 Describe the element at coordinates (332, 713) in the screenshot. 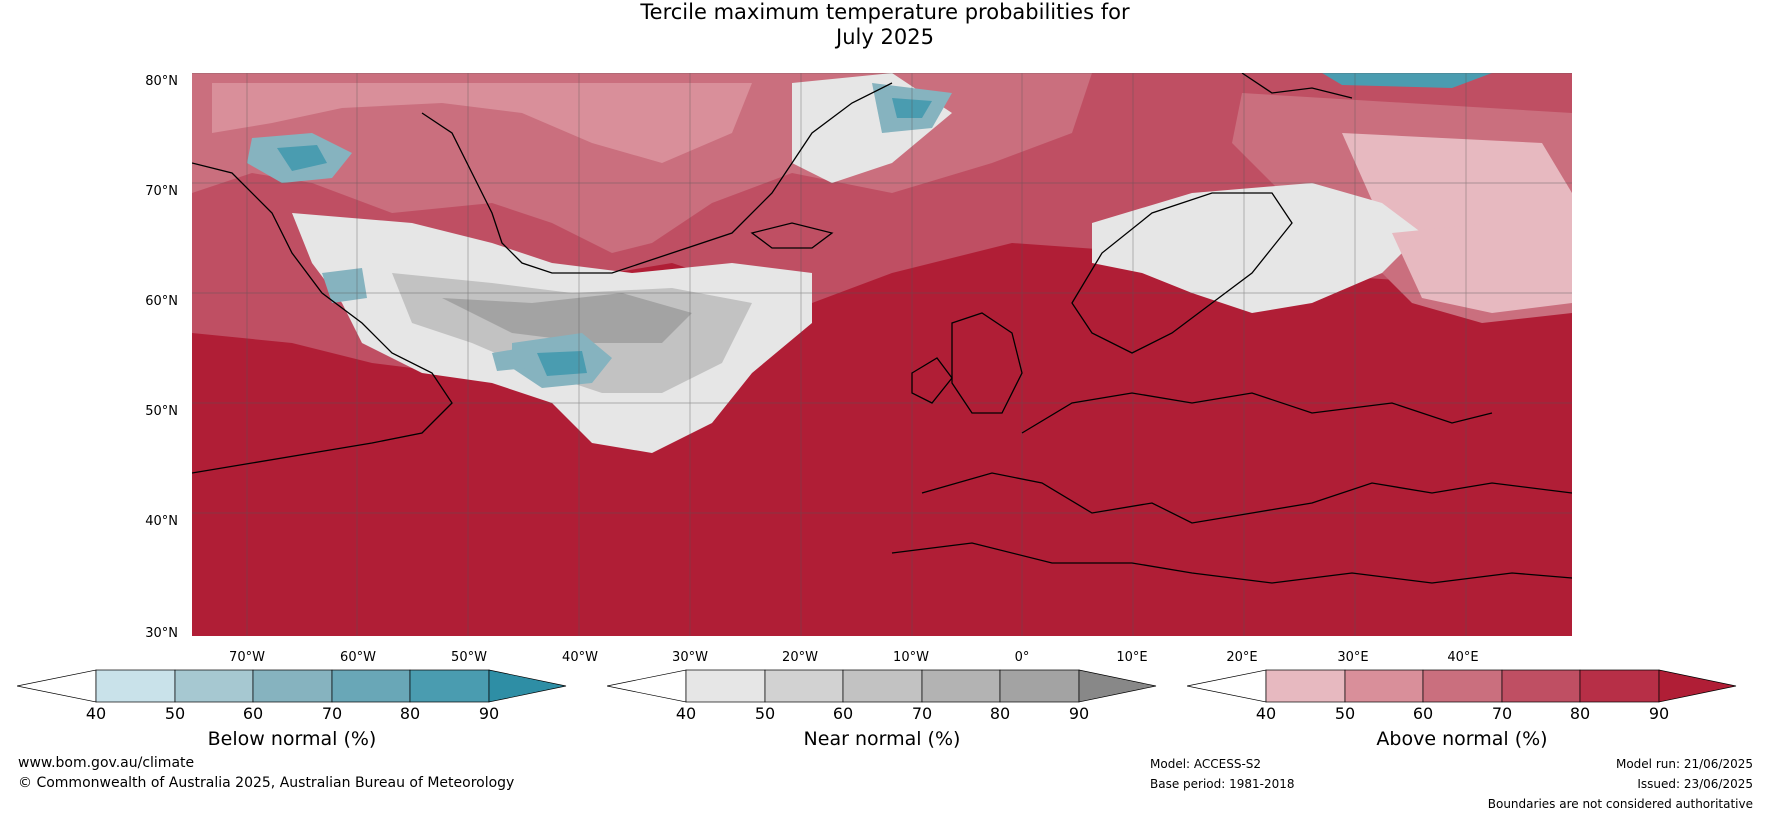

I see `cbar-below-tick-70: 70` at that location.